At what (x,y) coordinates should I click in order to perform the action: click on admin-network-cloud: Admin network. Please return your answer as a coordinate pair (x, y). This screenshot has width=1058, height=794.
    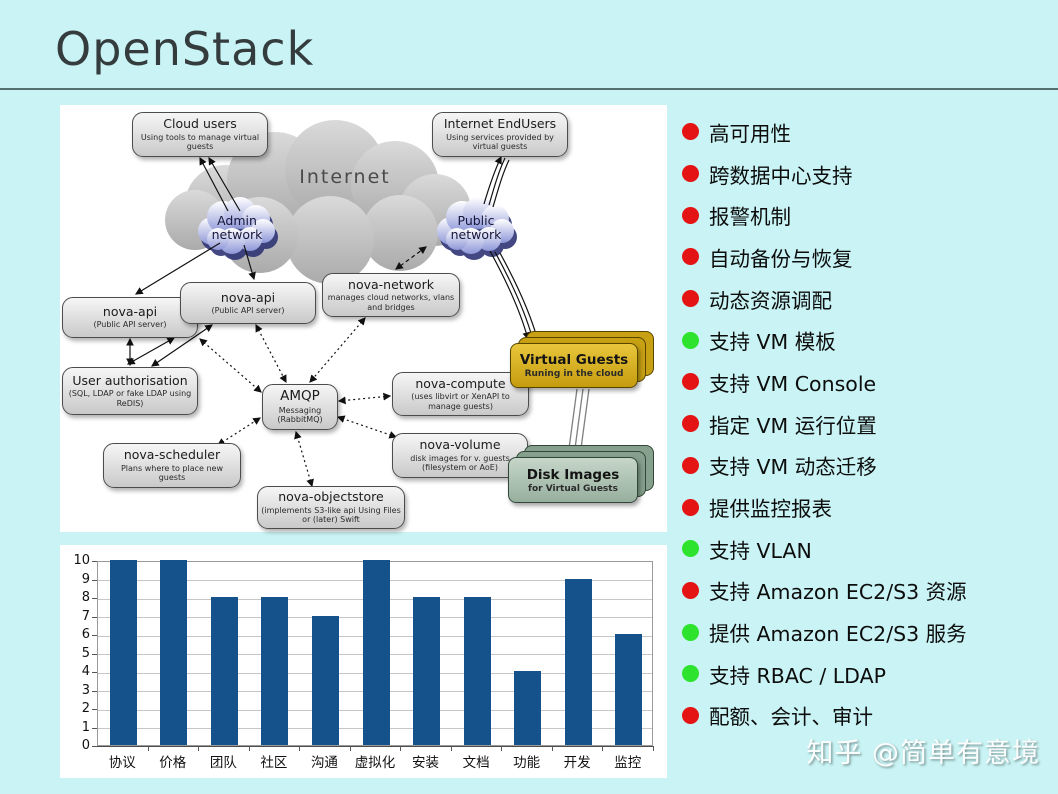
    Looking at the image, I should click on (238, 228).